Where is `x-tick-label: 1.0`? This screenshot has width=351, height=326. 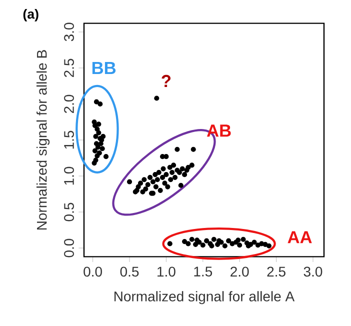 x-tick-label: 1.0 is located at coordinates (167, 271).